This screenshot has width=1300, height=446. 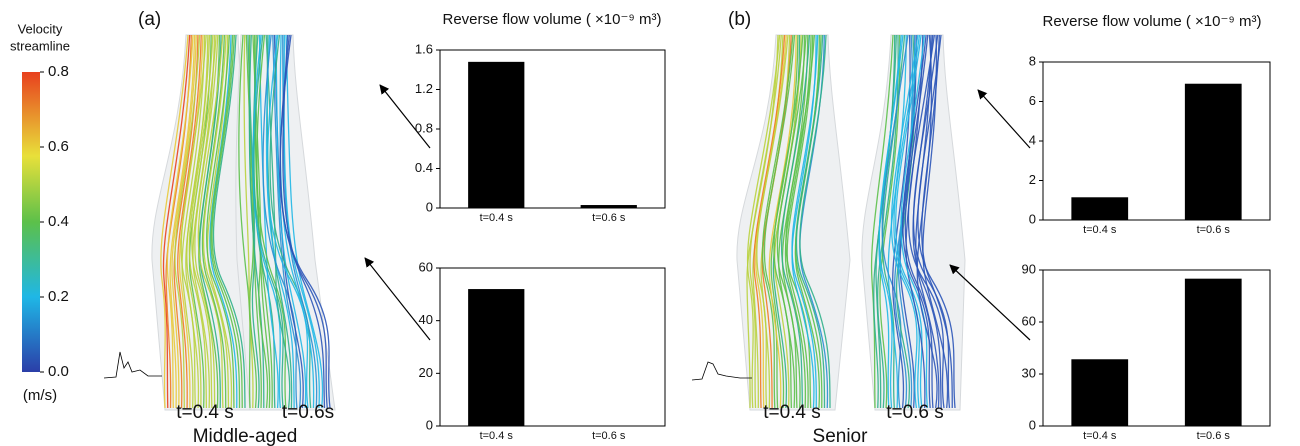 What do you see at coordinates (739, 19) in the screenshot?
I see `panel-label: (b)` at bounding box center [739, 19].